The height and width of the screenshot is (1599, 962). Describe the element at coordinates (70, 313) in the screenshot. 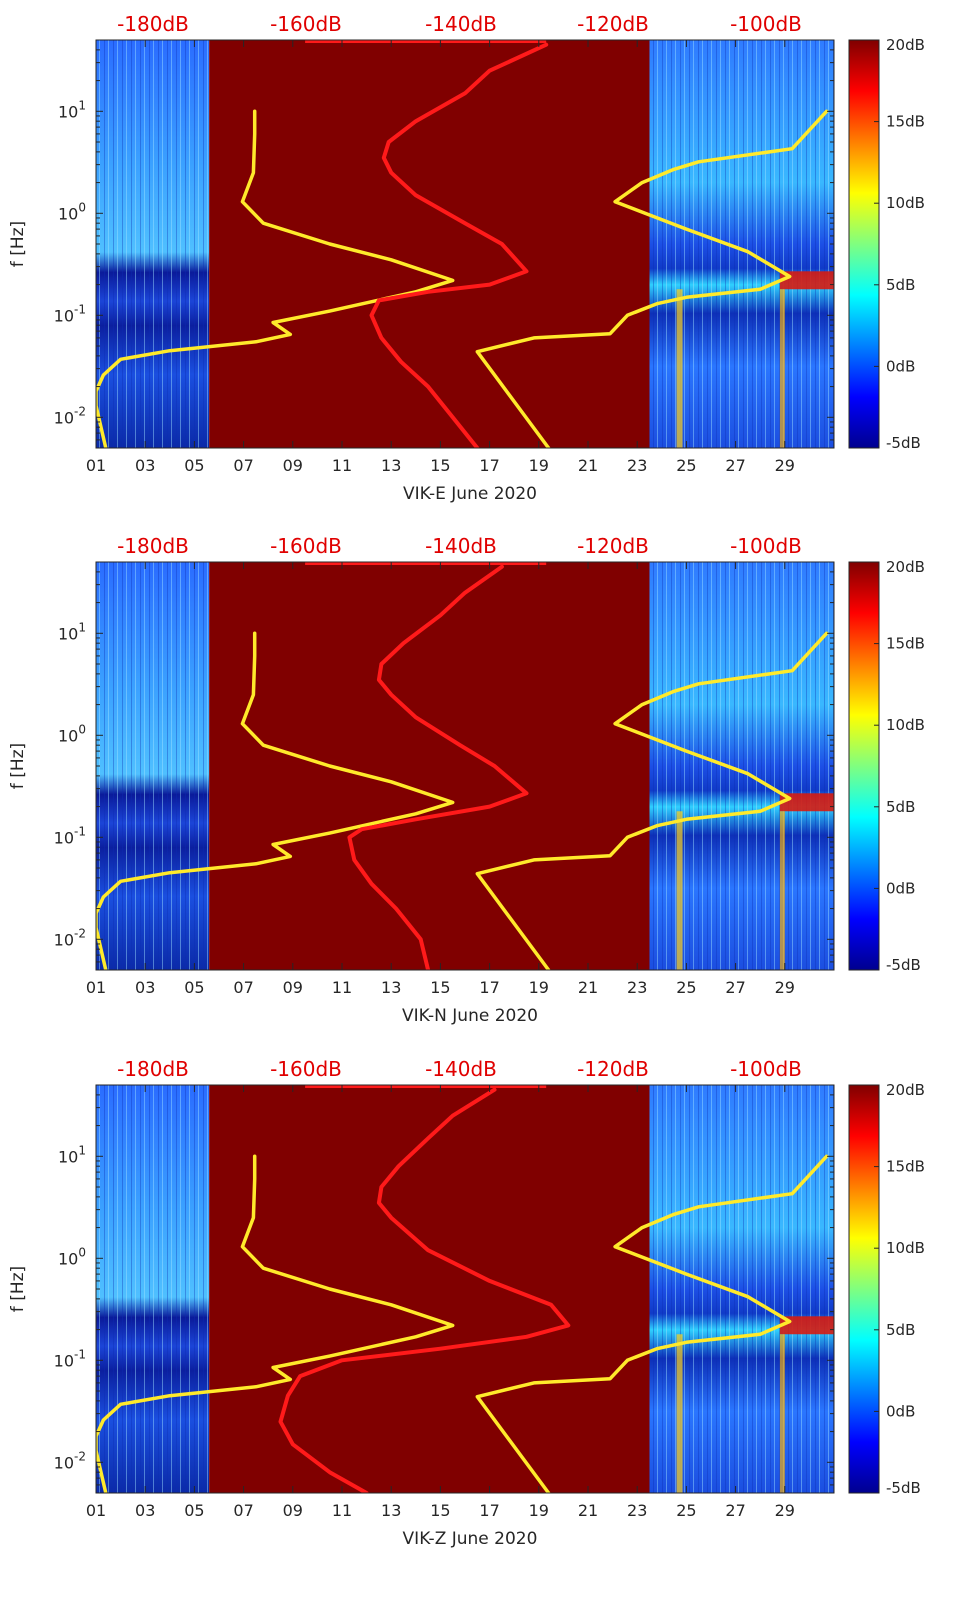

I see `y-tick-label: 10⁻¹` at that location.